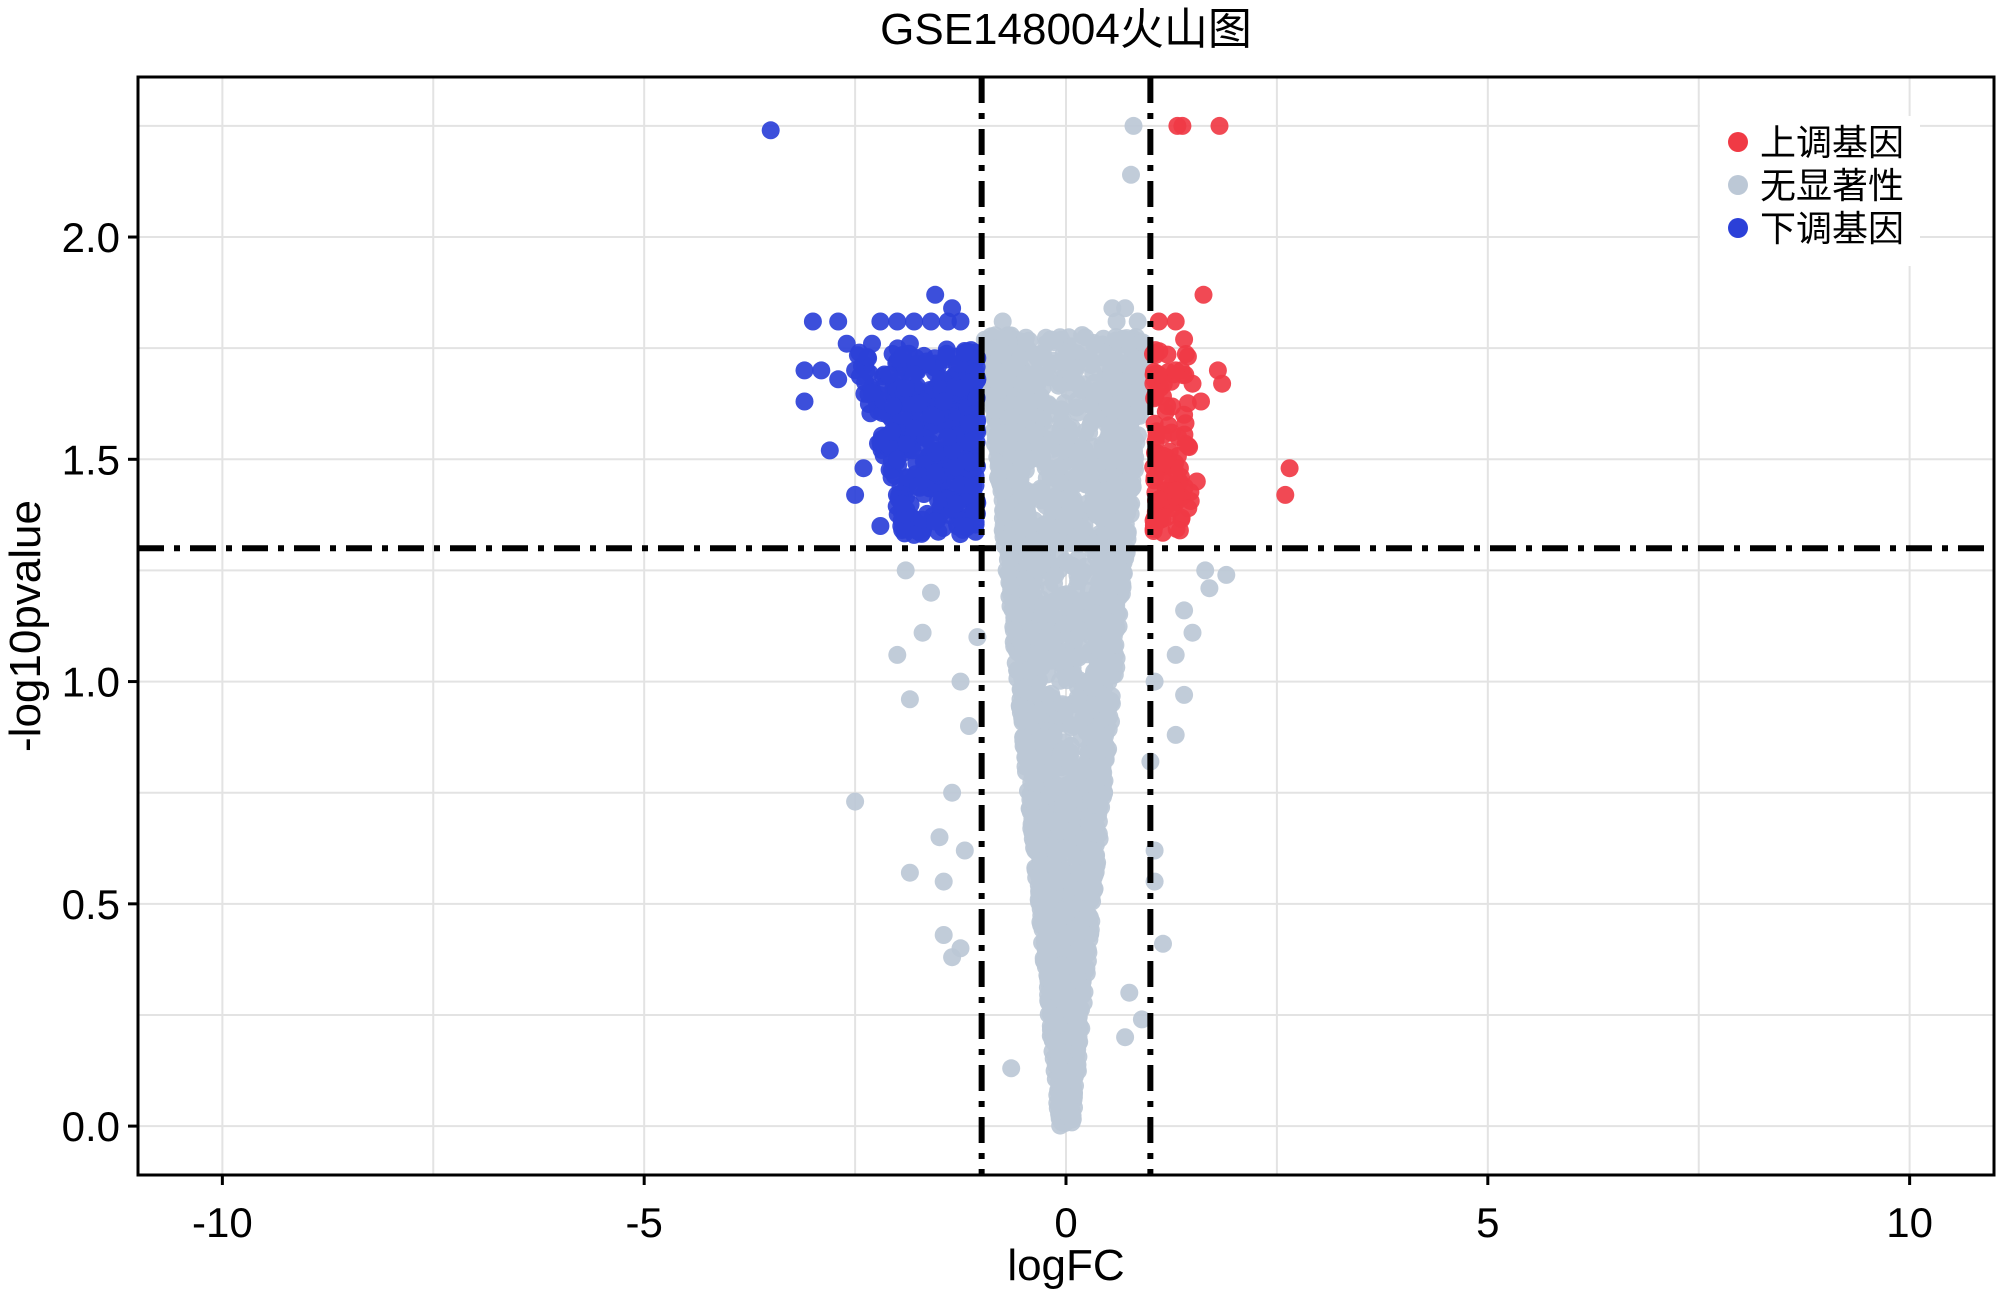 The image size is (2000, 1292). Describe the element at coordinates (1065, 1265) in the screenshot. I see `x-axis-title: logFC` at that location.